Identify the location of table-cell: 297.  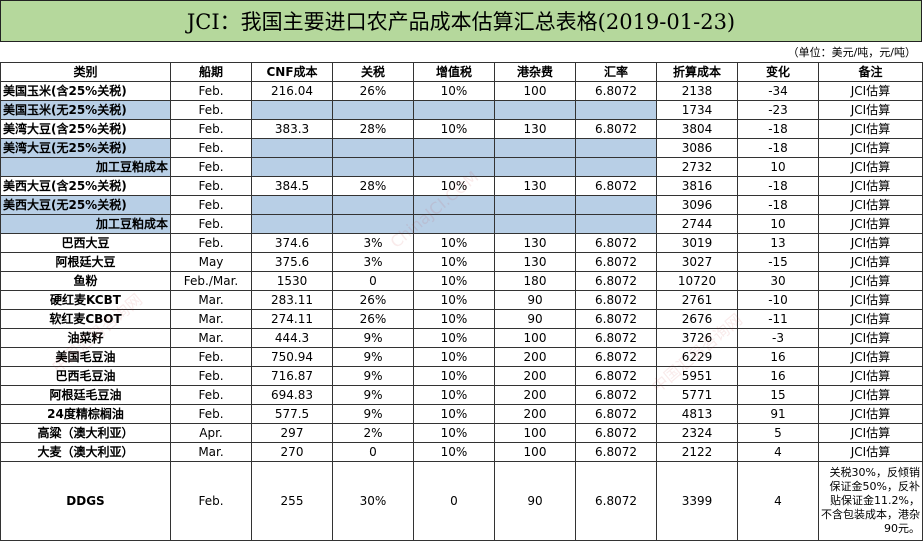
(292, 433).